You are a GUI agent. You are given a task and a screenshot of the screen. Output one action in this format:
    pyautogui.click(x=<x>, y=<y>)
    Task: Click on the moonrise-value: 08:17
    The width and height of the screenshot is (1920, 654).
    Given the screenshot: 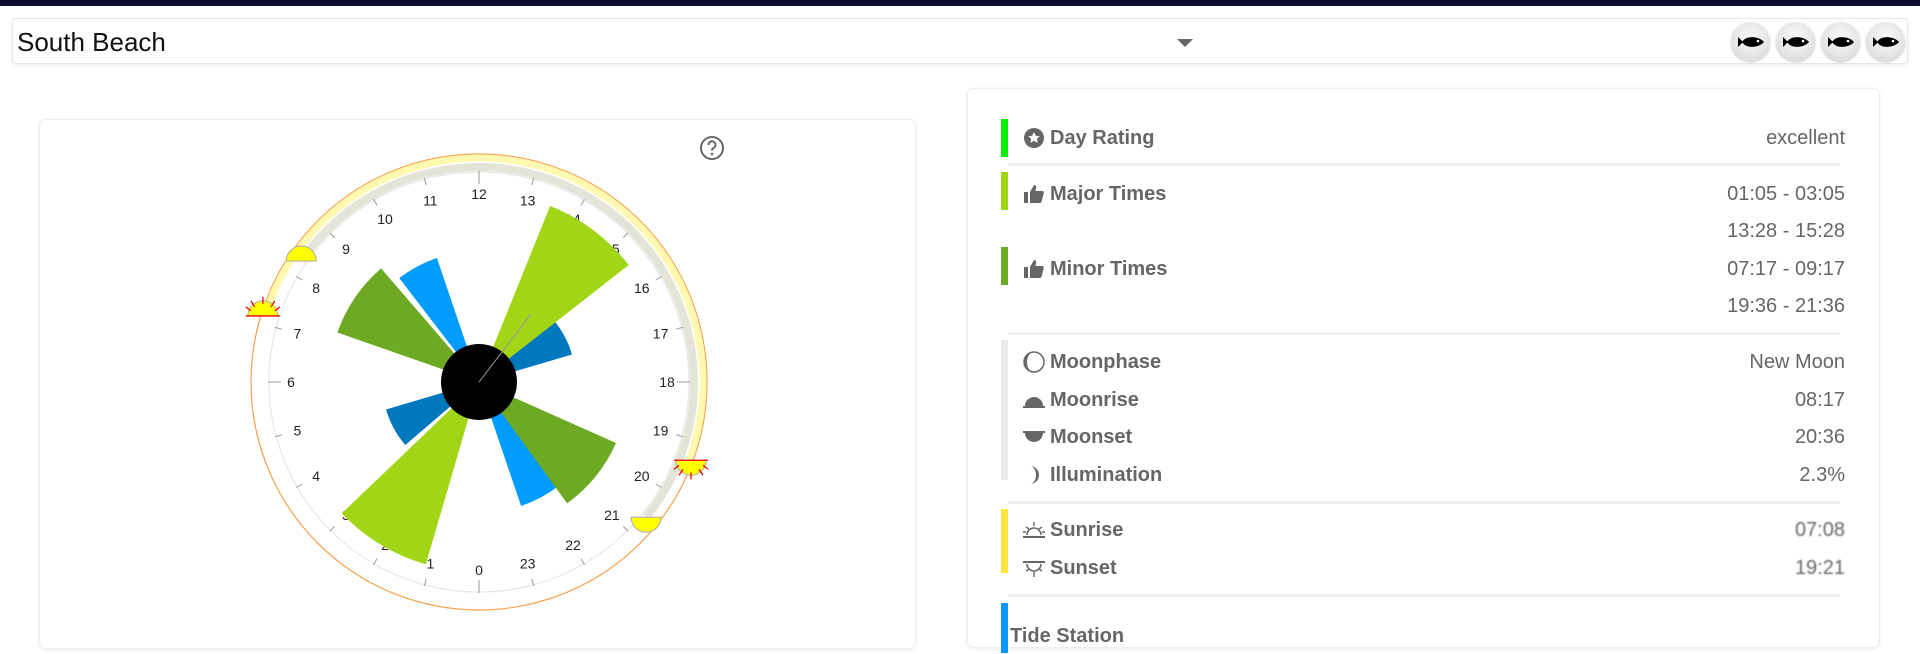 What is the action you would take?
    pyautogui.click(x=1819, y=400)
    